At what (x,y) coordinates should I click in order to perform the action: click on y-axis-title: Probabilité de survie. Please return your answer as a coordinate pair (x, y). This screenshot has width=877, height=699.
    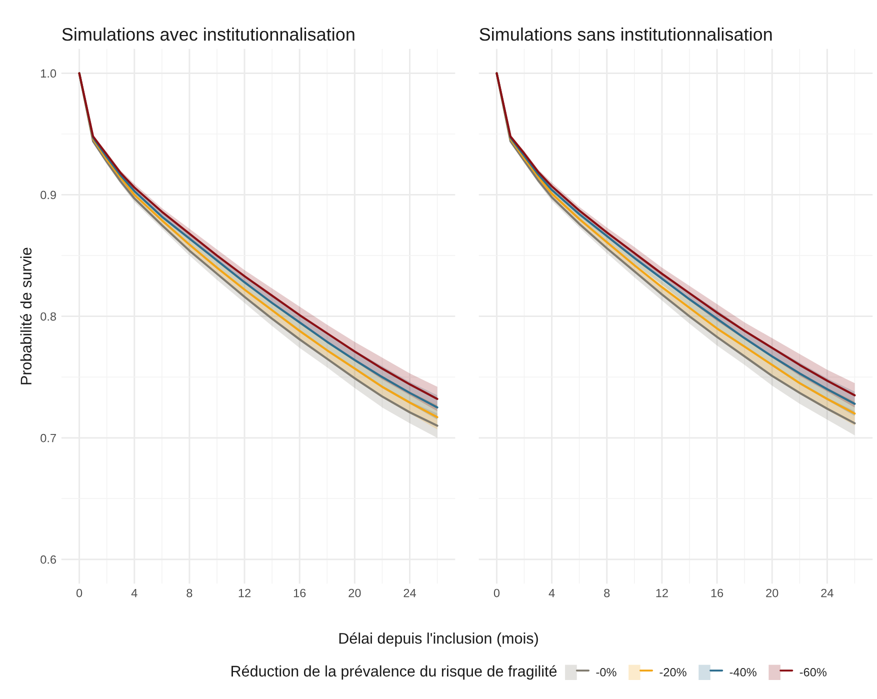
    Looking at the image, I should click on (26, 316).